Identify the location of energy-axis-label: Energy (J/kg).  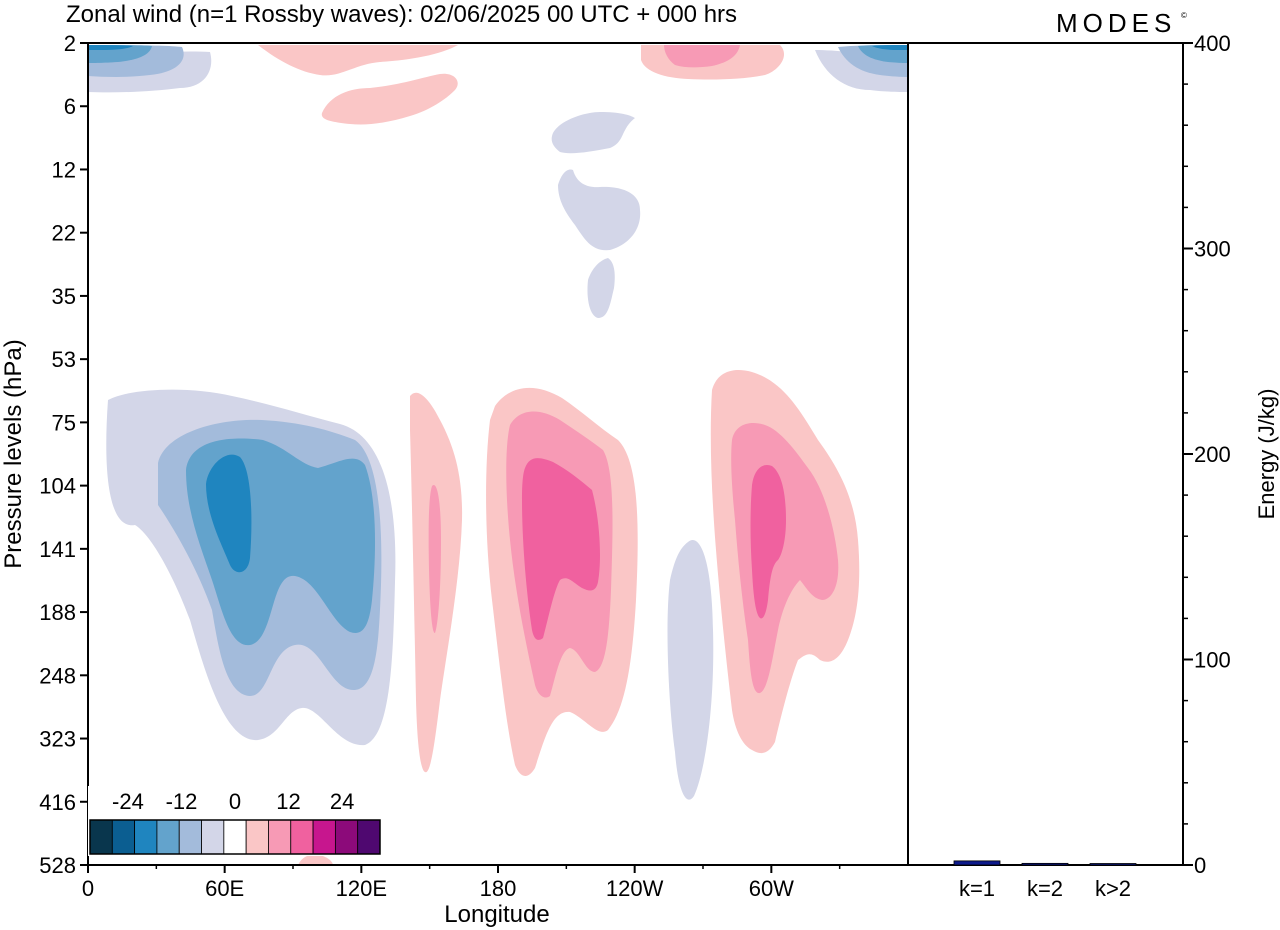
(1266, 454).